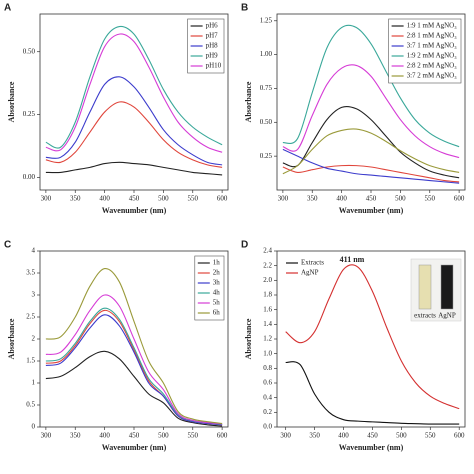  Describe the element at coordinates (244, 8) in the screenshot. I see `panel-label: B` at that location.